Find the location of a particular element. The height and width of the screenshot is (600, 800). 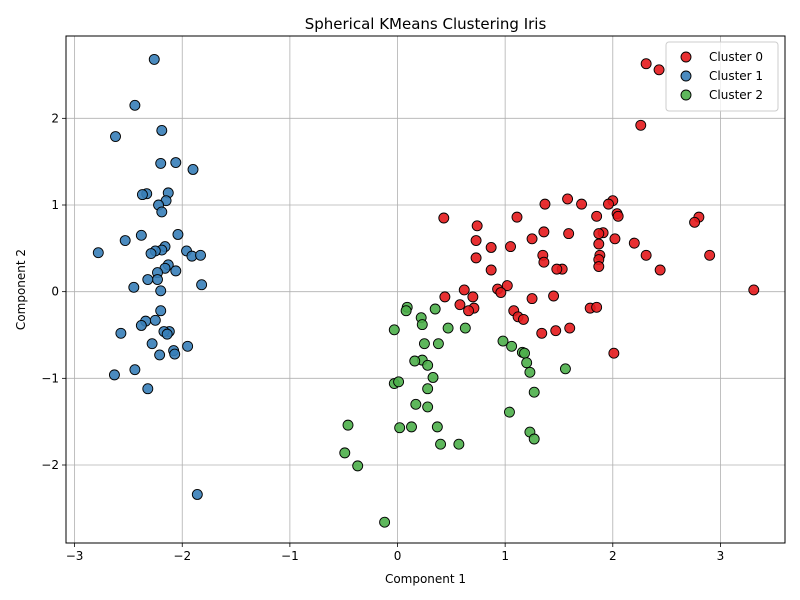

x-tick-label: −1 is located at coordinates (290, 556).